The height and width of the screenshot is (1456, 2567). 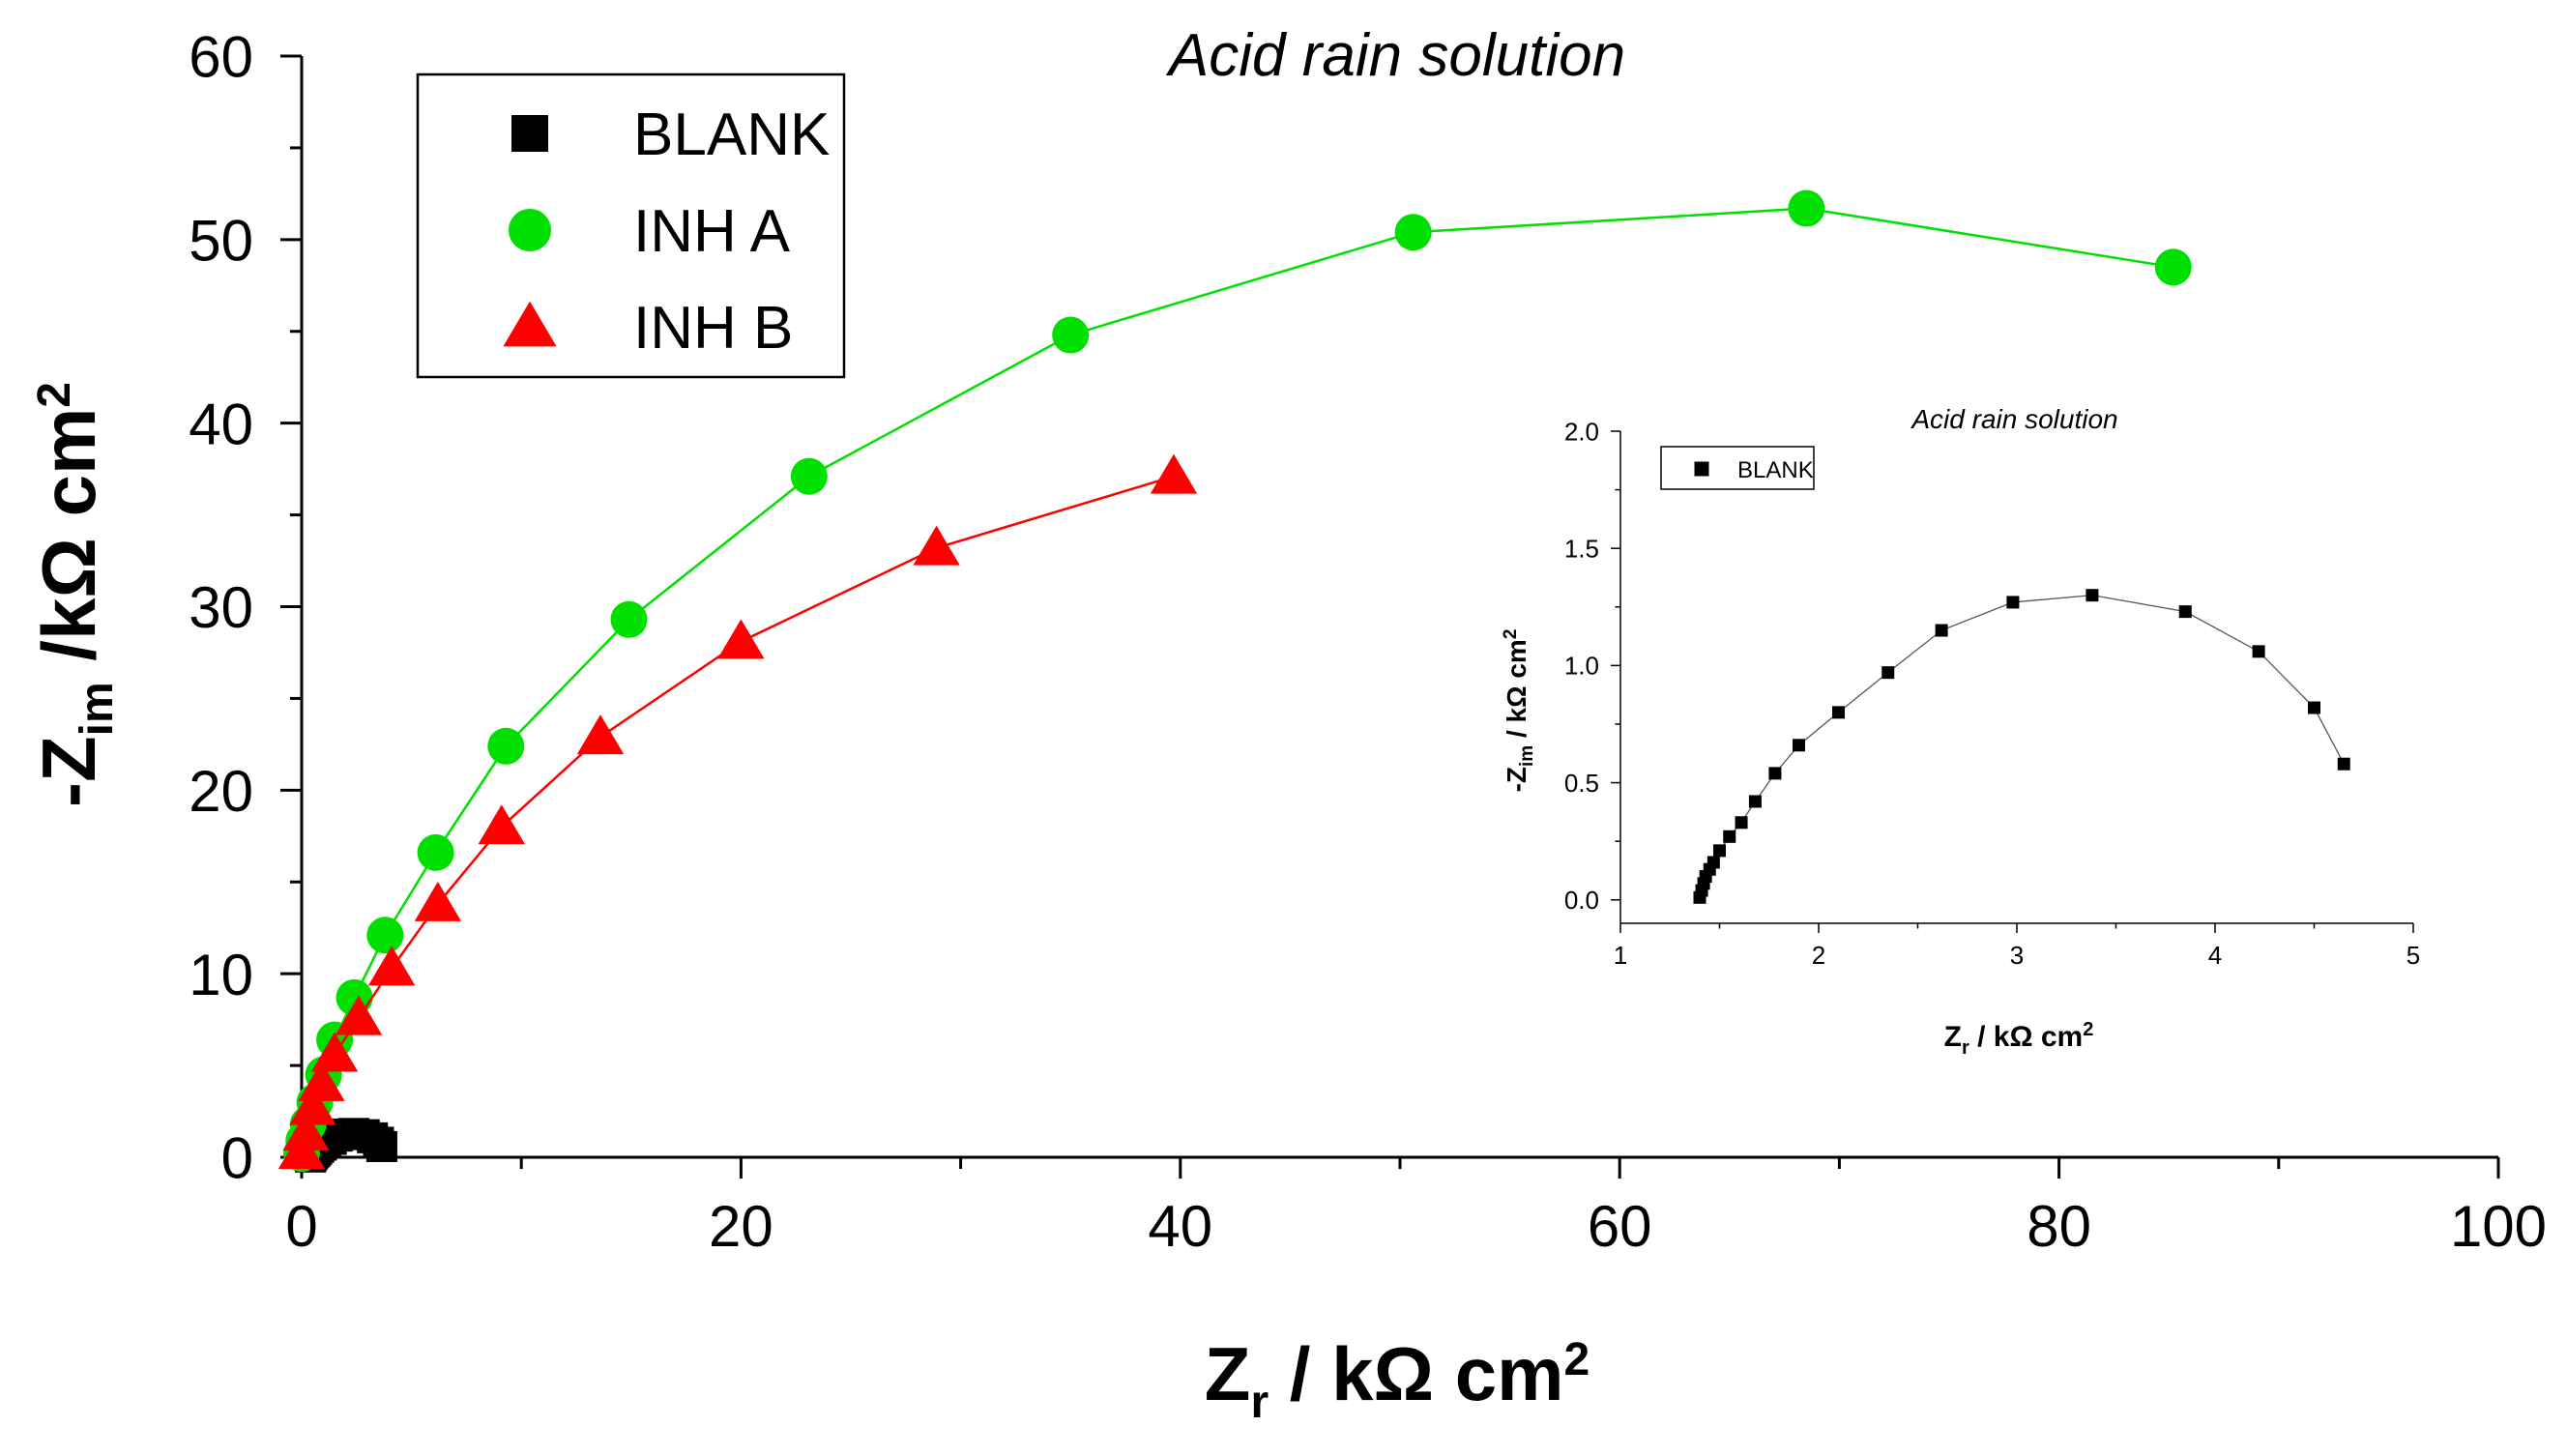 I want to click on inset-y-tick-label: 1.0, so click(x=1581, y=666).